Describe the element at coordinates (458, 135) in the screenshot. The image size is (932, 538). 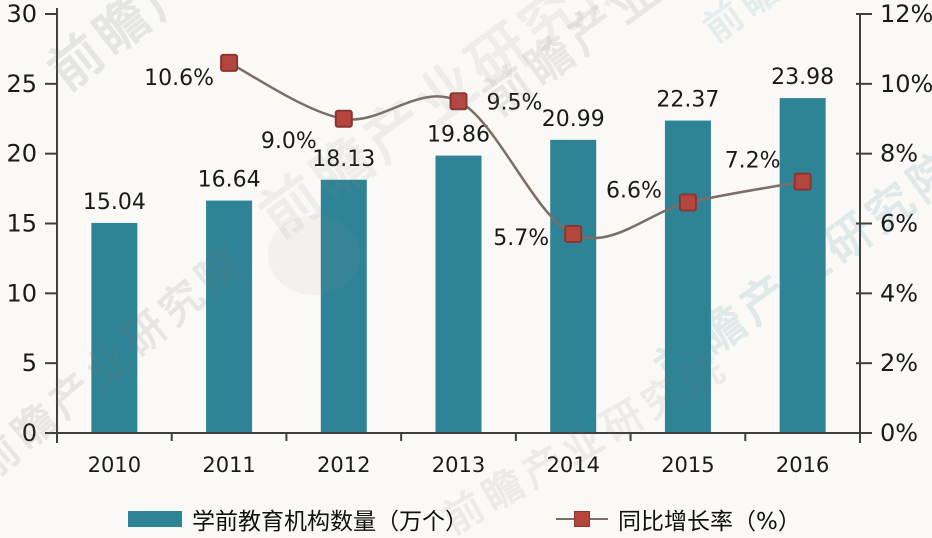
I see `bar-value-label: 19.86` at that location.